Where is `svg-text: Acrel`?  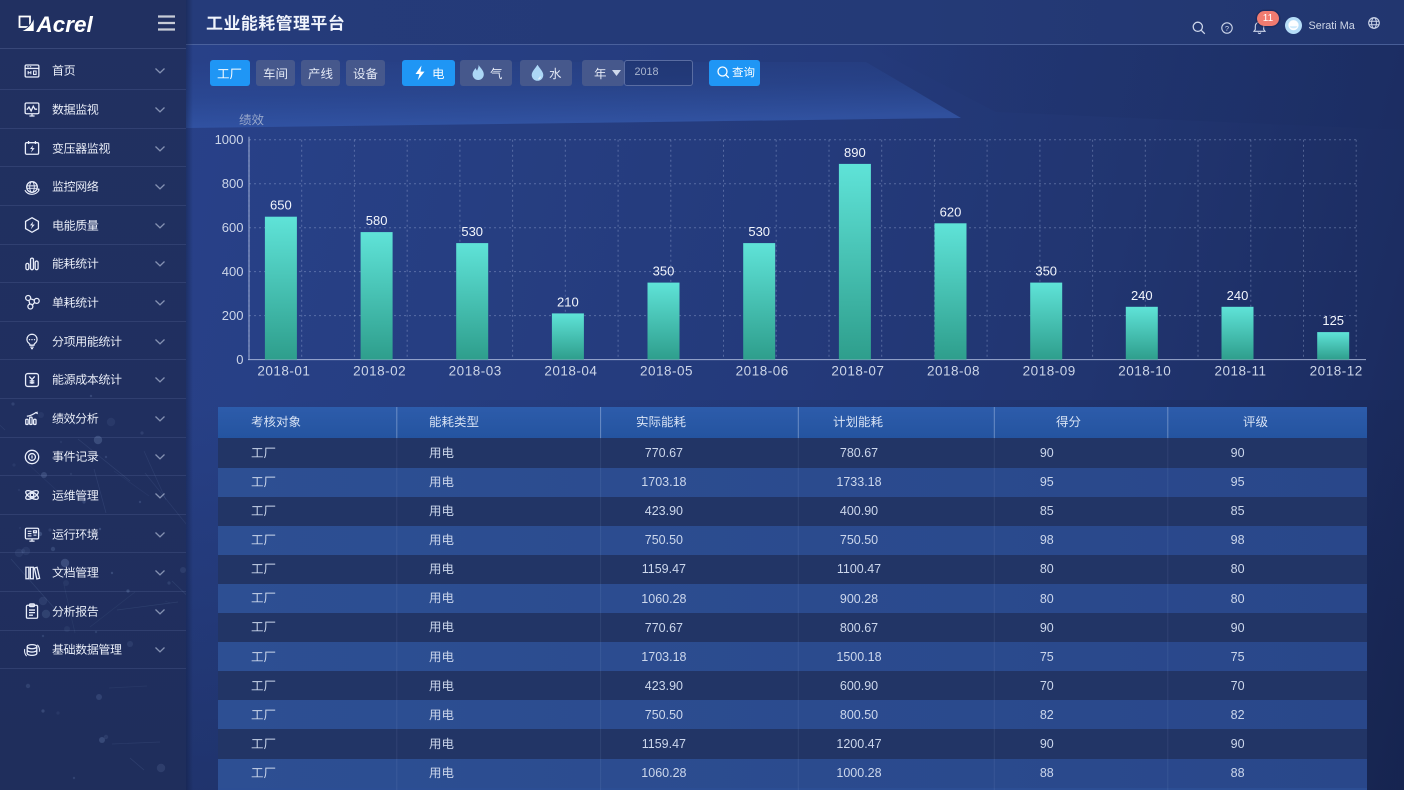
svg-text: Acrel is located at coordinates (65, 24).